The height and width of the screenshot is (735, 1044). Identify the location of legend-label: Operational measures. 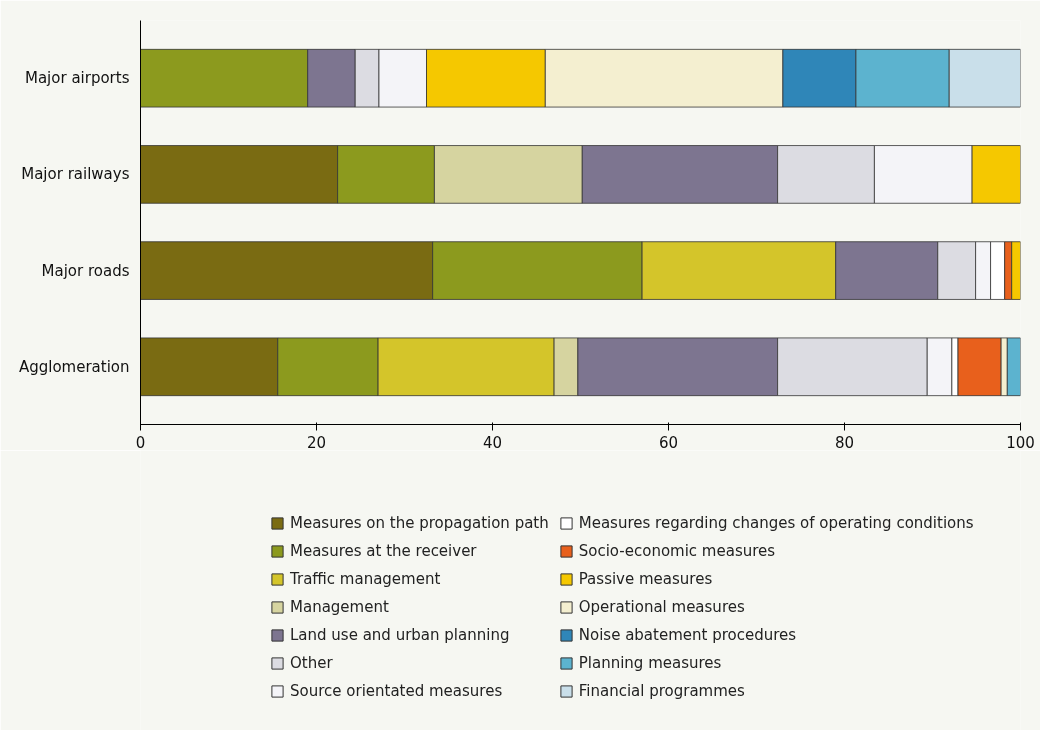
(661, 607).